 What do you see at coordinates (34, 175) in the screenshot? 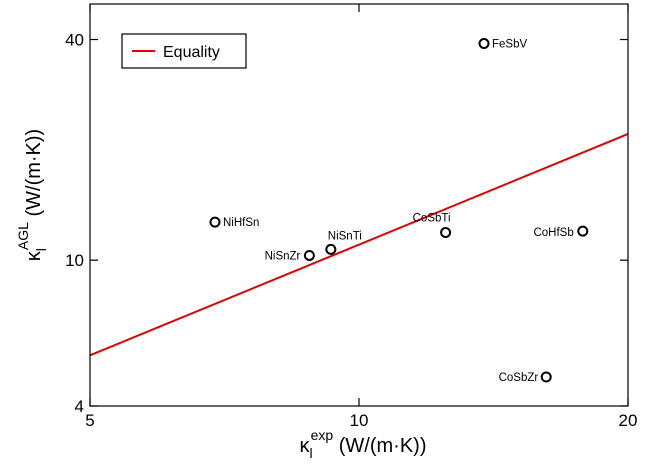
I see `y-axis-label-unit: (W/(m·K))` at bounding box center [34, 175].